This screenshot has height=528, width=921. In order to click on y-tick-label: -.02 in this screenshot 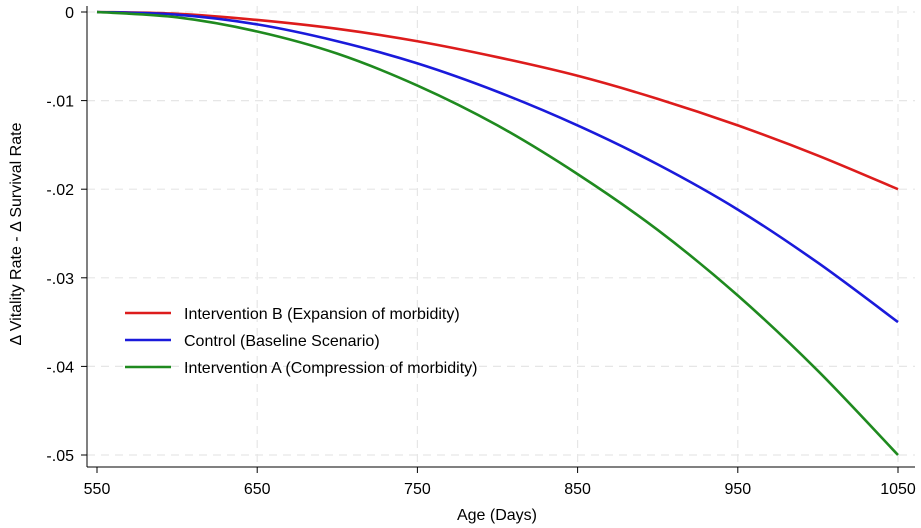, I will do `click(60, 190)`.